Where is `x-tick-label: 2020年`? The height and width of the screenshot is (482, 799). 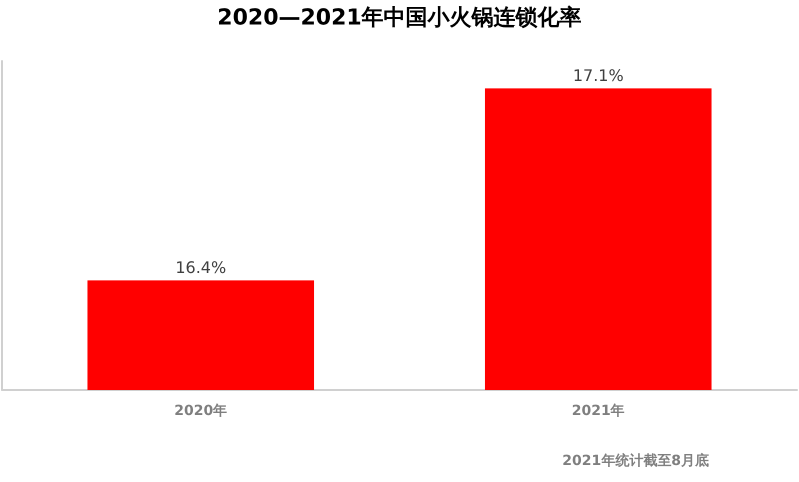
x-tick-label: 2020年 is located at coordinates (201, 411).